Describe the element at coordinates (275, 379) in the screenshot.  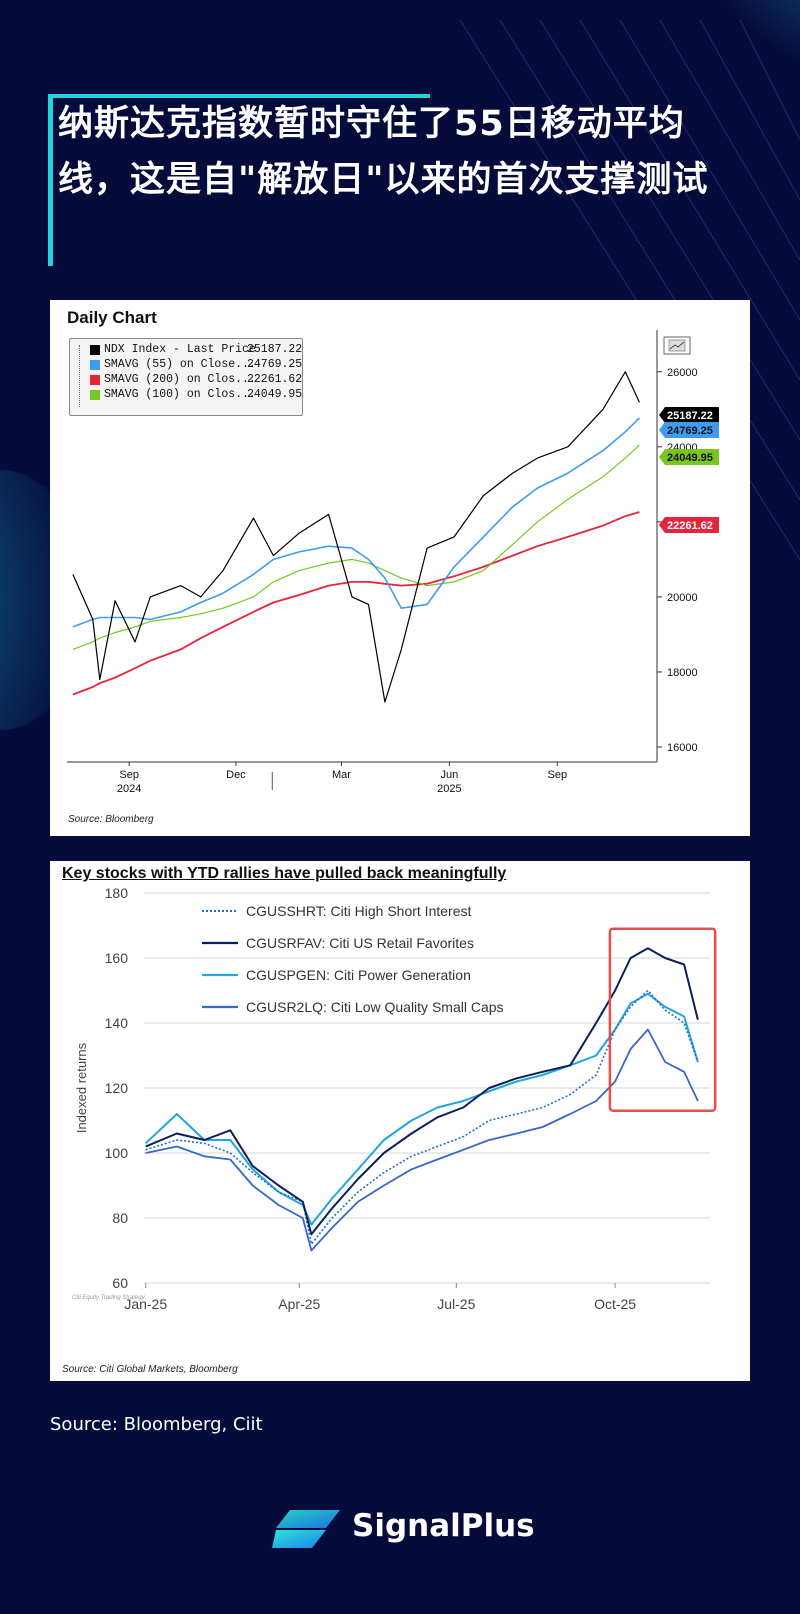
I see `legend-value: 22261.62` at that location.